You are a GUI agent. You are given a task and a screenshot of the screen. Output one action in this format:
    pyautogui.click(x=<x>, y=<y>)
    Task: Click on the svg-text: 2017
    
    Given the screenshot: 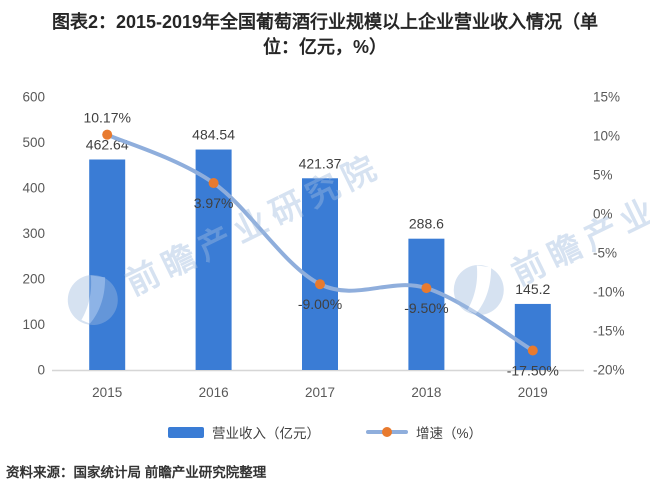 What is the action you would take?
    pyautogui.click(x=320, y=392)
    